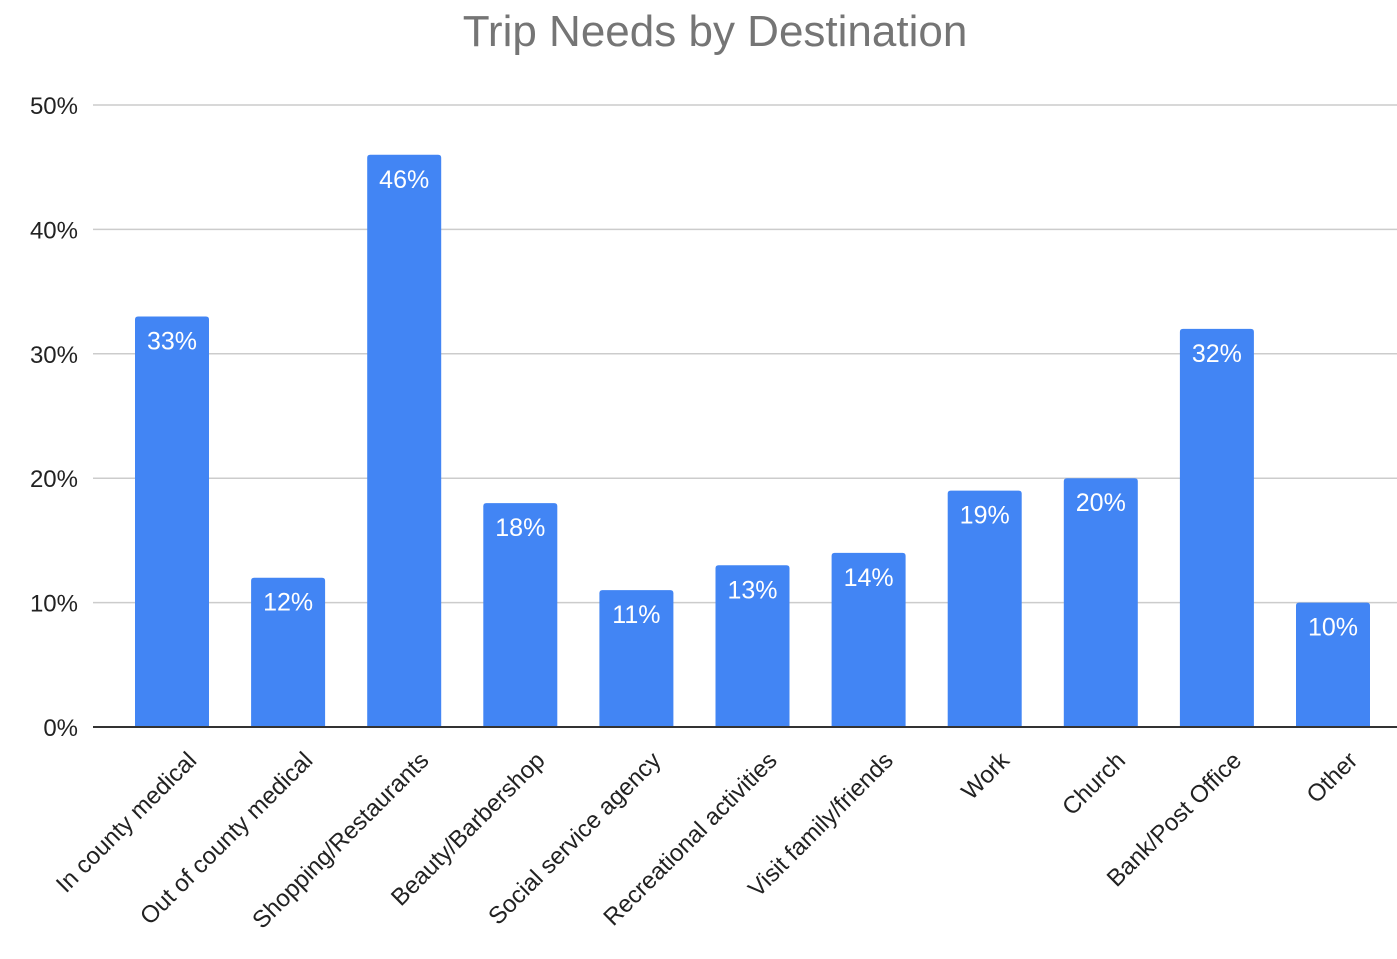 The height and width of the screenshot is (959, 1397). I want to click on data-label: 46%, so click(404, 180).